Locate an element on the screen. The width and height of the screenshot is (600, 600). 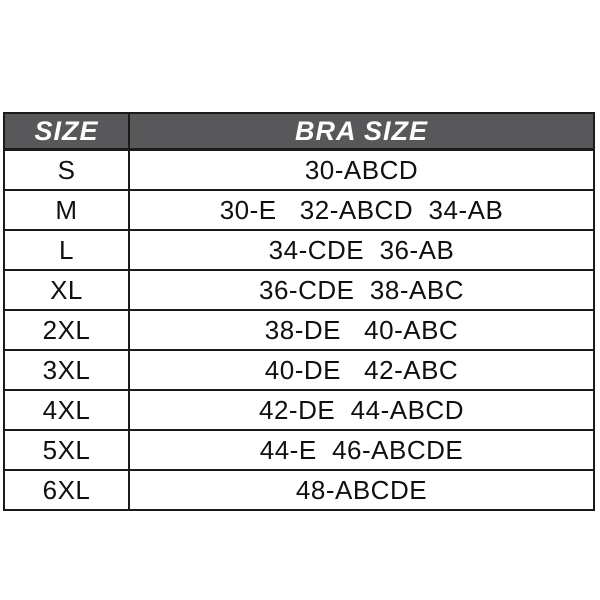
size-cell: 4XL is located at coordinates (66, 410).